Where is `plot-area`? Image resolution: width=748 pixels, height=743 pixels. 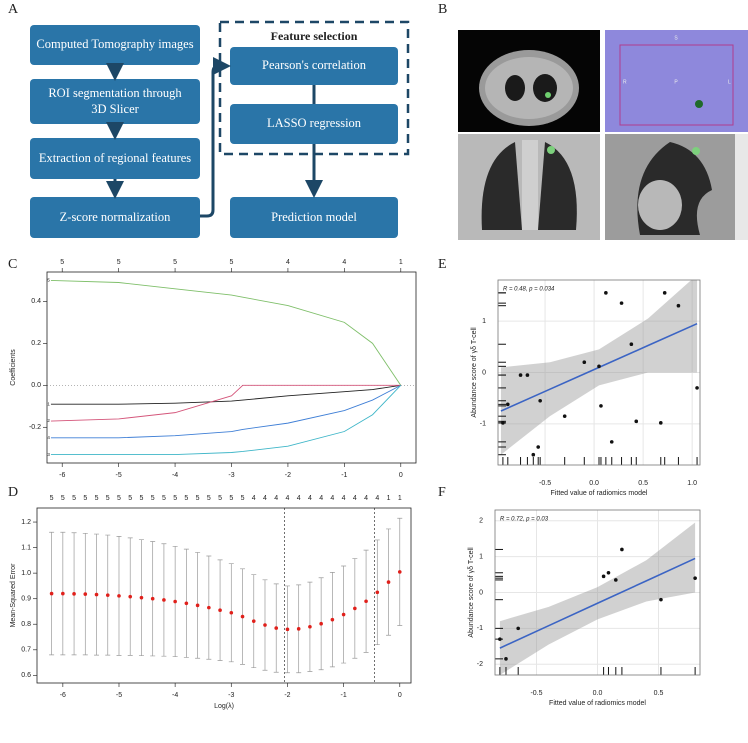 plot-area is located at coordinates (231, 367).